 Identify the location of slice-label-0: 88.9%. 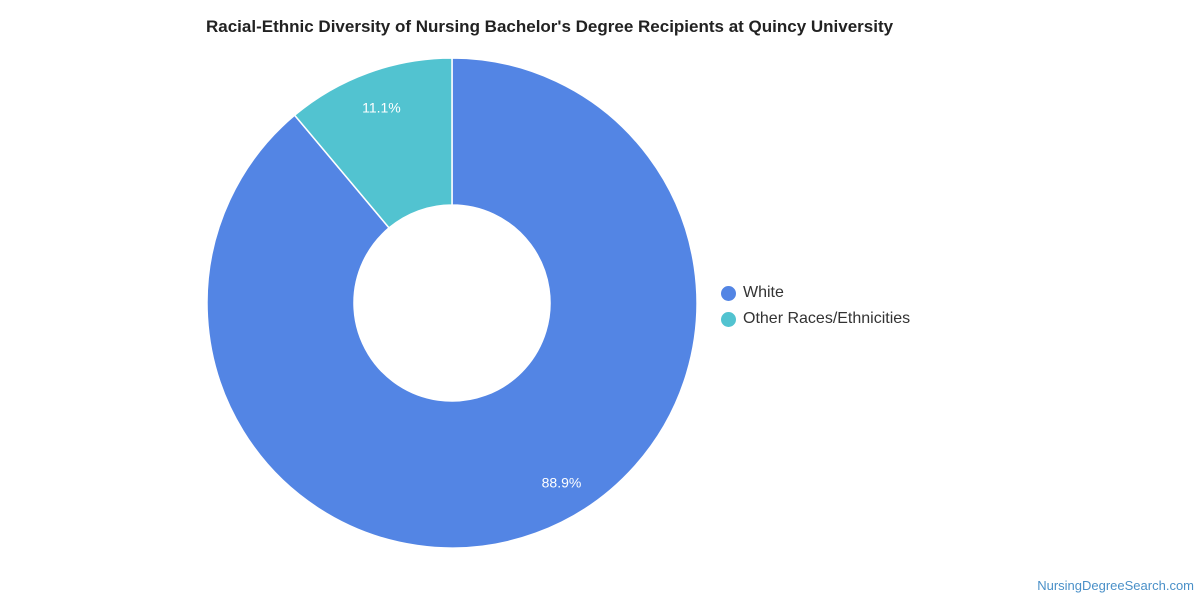
(562, 483).